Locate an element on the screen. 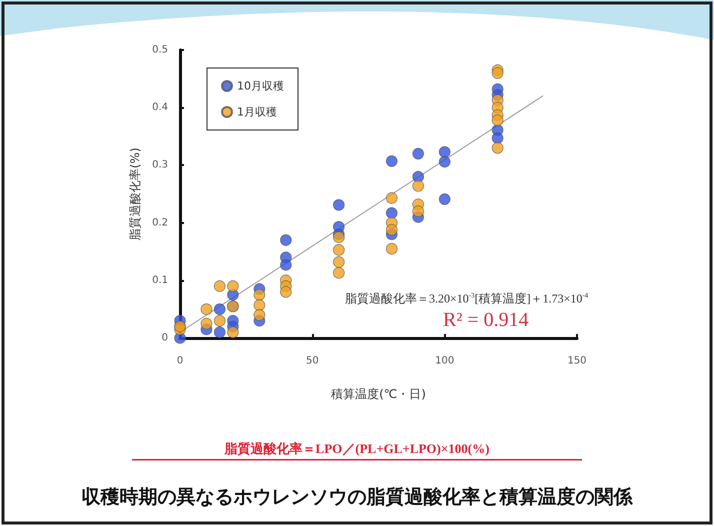 This screenshot has height=526, width=714. x-tick-label: 50 is located at coordinates (312, 361).